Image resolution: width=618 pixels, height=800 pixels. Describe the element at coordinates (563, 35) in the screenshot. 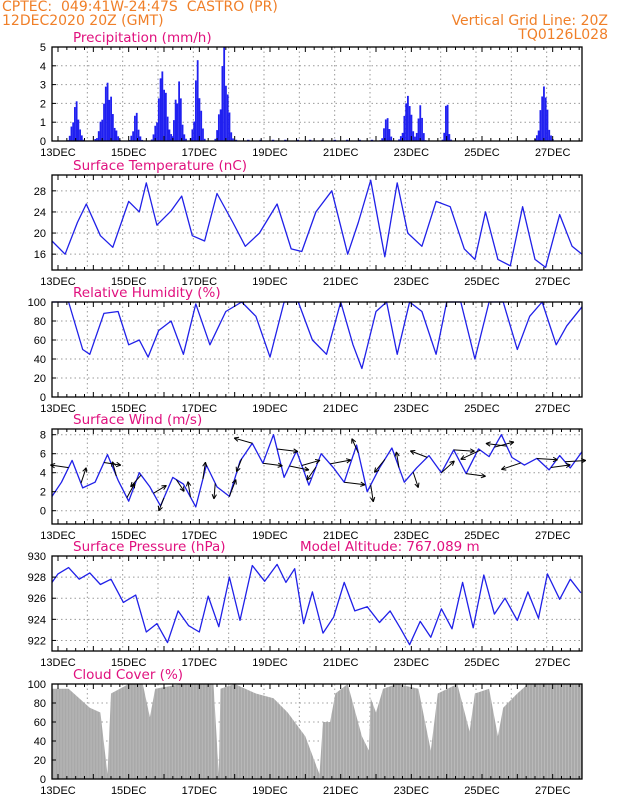

I see `header-model-id: TQ0126L028` at that location.